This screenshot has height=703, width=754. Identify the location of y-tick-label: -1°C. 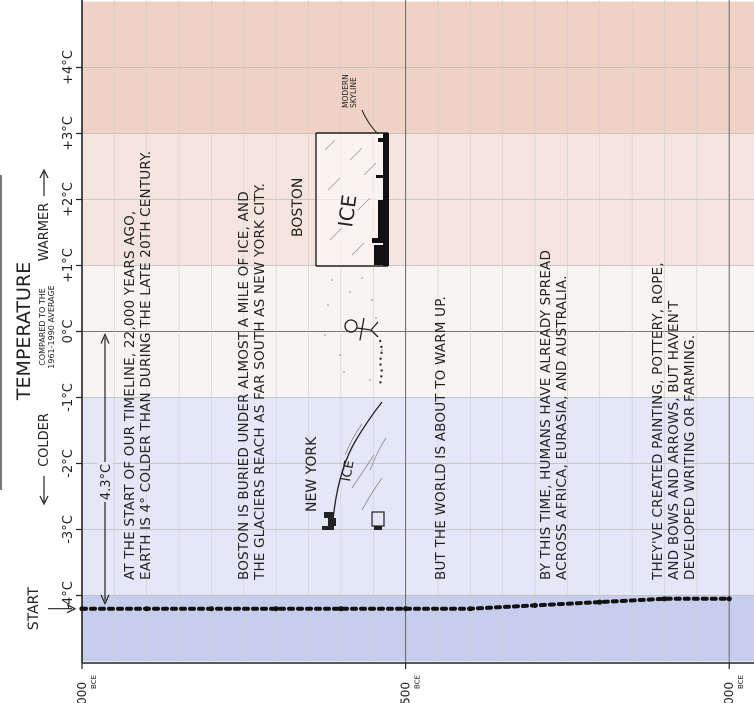
(68, 397).